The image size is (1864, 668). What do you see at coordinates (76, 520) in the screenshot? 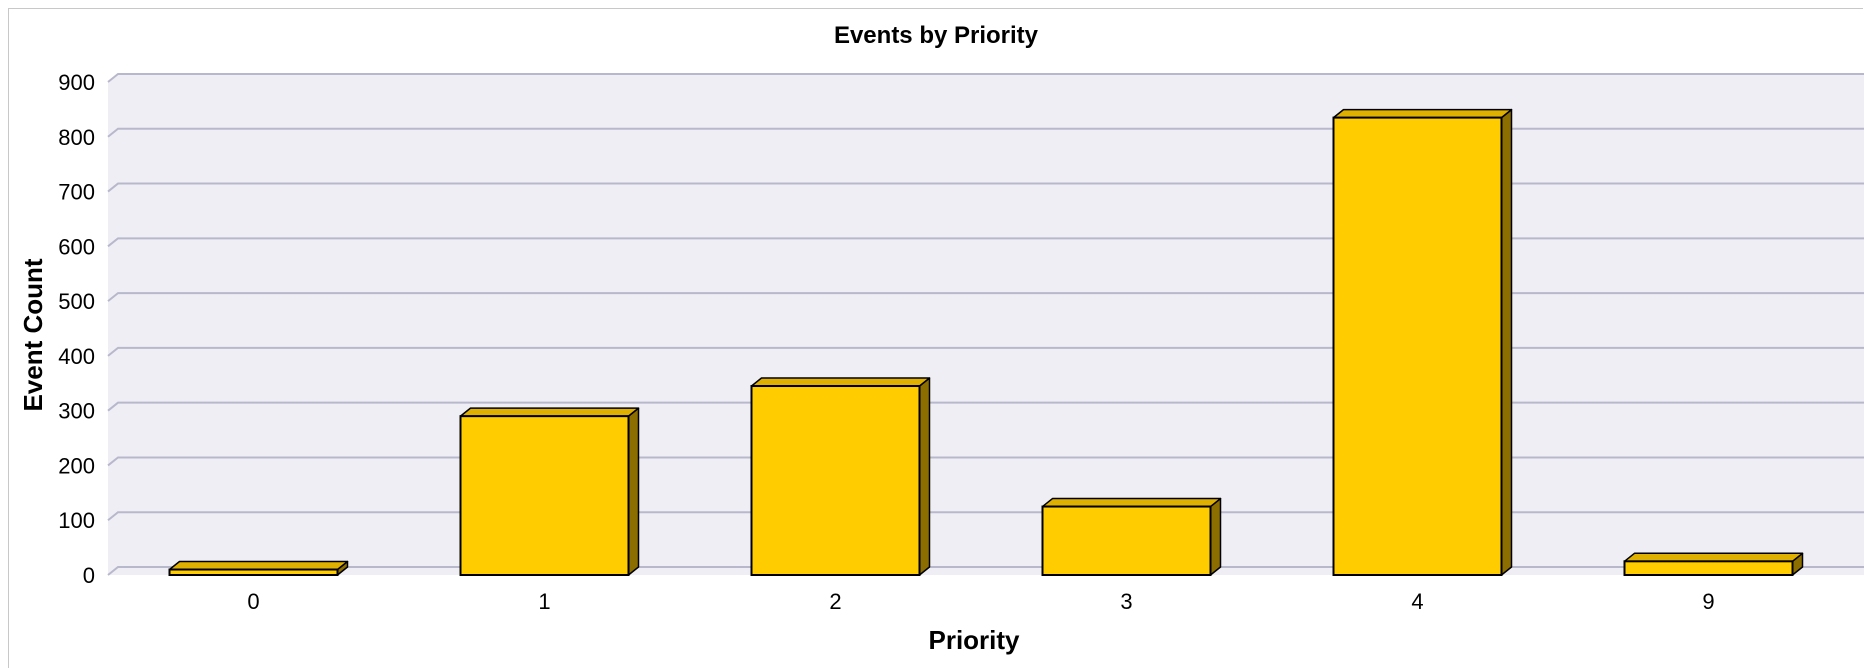
I see `y-tick-label: 100` at bounding box center [76, 520].